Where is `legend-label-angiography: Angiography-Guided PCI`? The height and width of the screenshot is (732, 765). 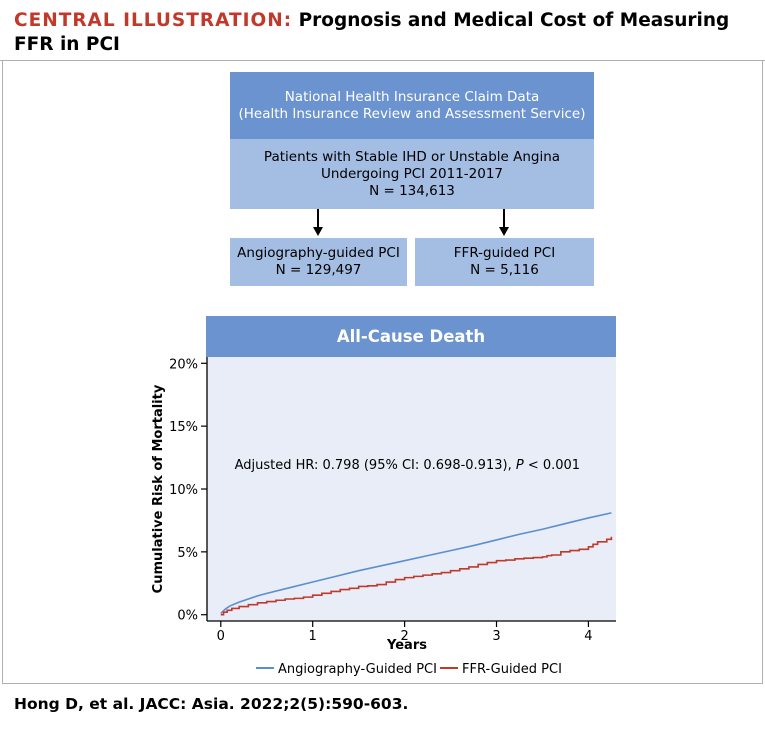 legend-label-angiography: Angiography-Guided PCI is located at coordinates (357, 669).